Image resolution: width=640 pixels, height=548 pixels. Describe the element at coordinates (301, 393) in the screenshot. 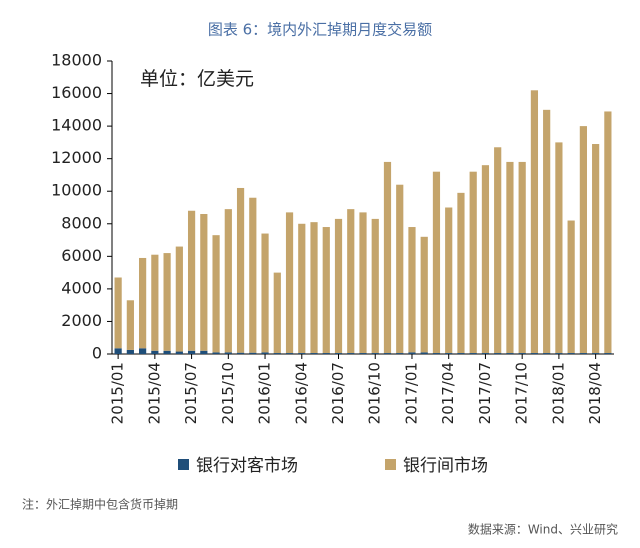

I see `x-tick-label: 2016/04` at that location.